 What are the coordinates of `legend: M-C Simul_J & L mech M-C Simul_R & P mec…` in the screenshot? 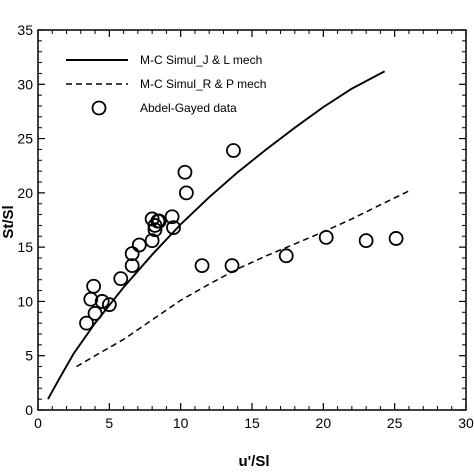 It's located at (166, 84).